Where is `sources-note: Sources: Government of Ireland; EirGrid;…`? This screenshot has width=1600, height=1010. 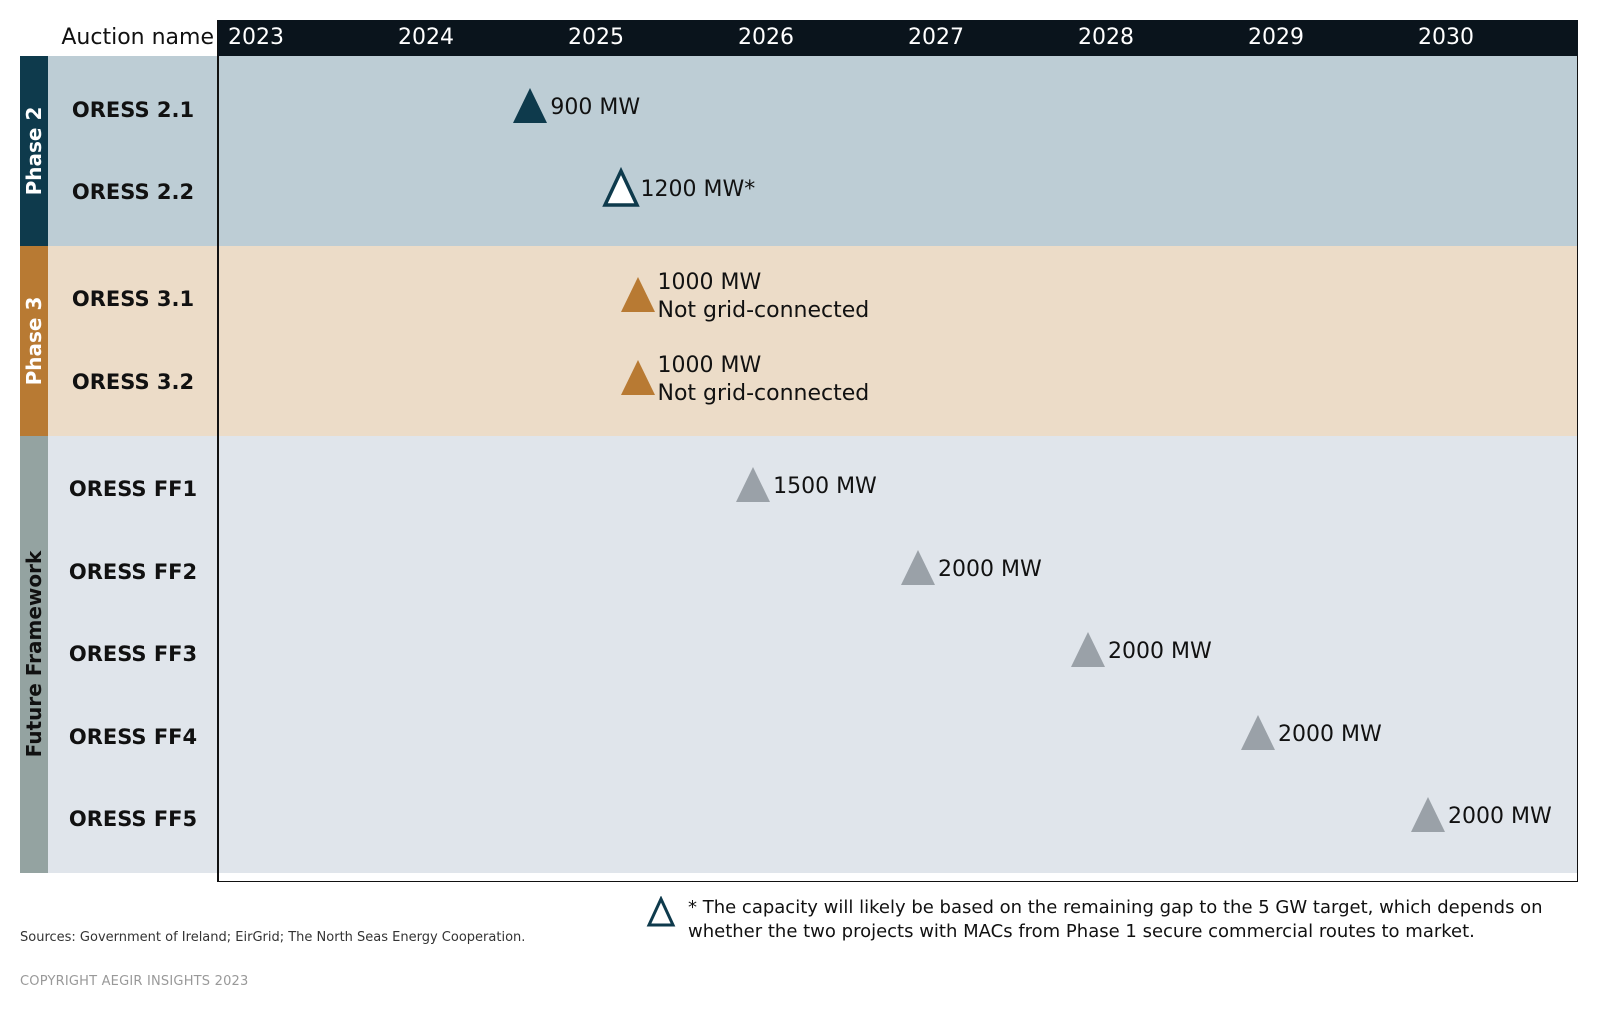
sources-note: Sources: Government of Ireland; EirGrid;… is located at coordinates (273, 937).